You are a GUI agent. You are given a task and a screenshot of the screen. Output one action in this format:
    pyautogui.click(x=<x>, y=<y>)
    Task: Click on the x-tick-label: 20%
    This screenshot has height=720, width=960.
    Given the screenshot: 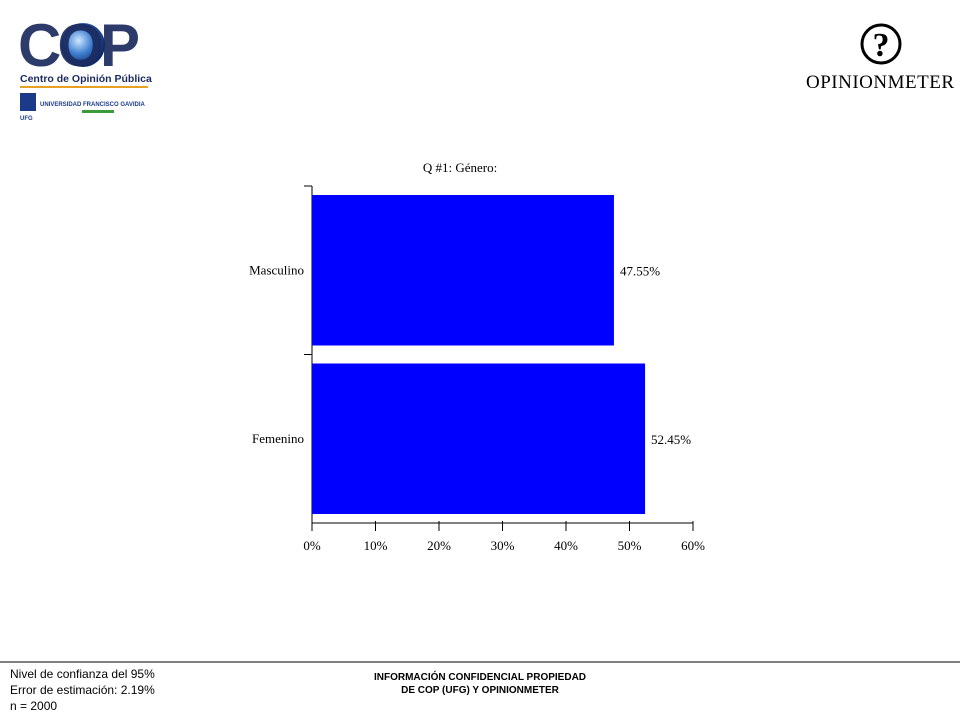 What is the action you would take?
    pyautogui.click(x=439, y=545)
    